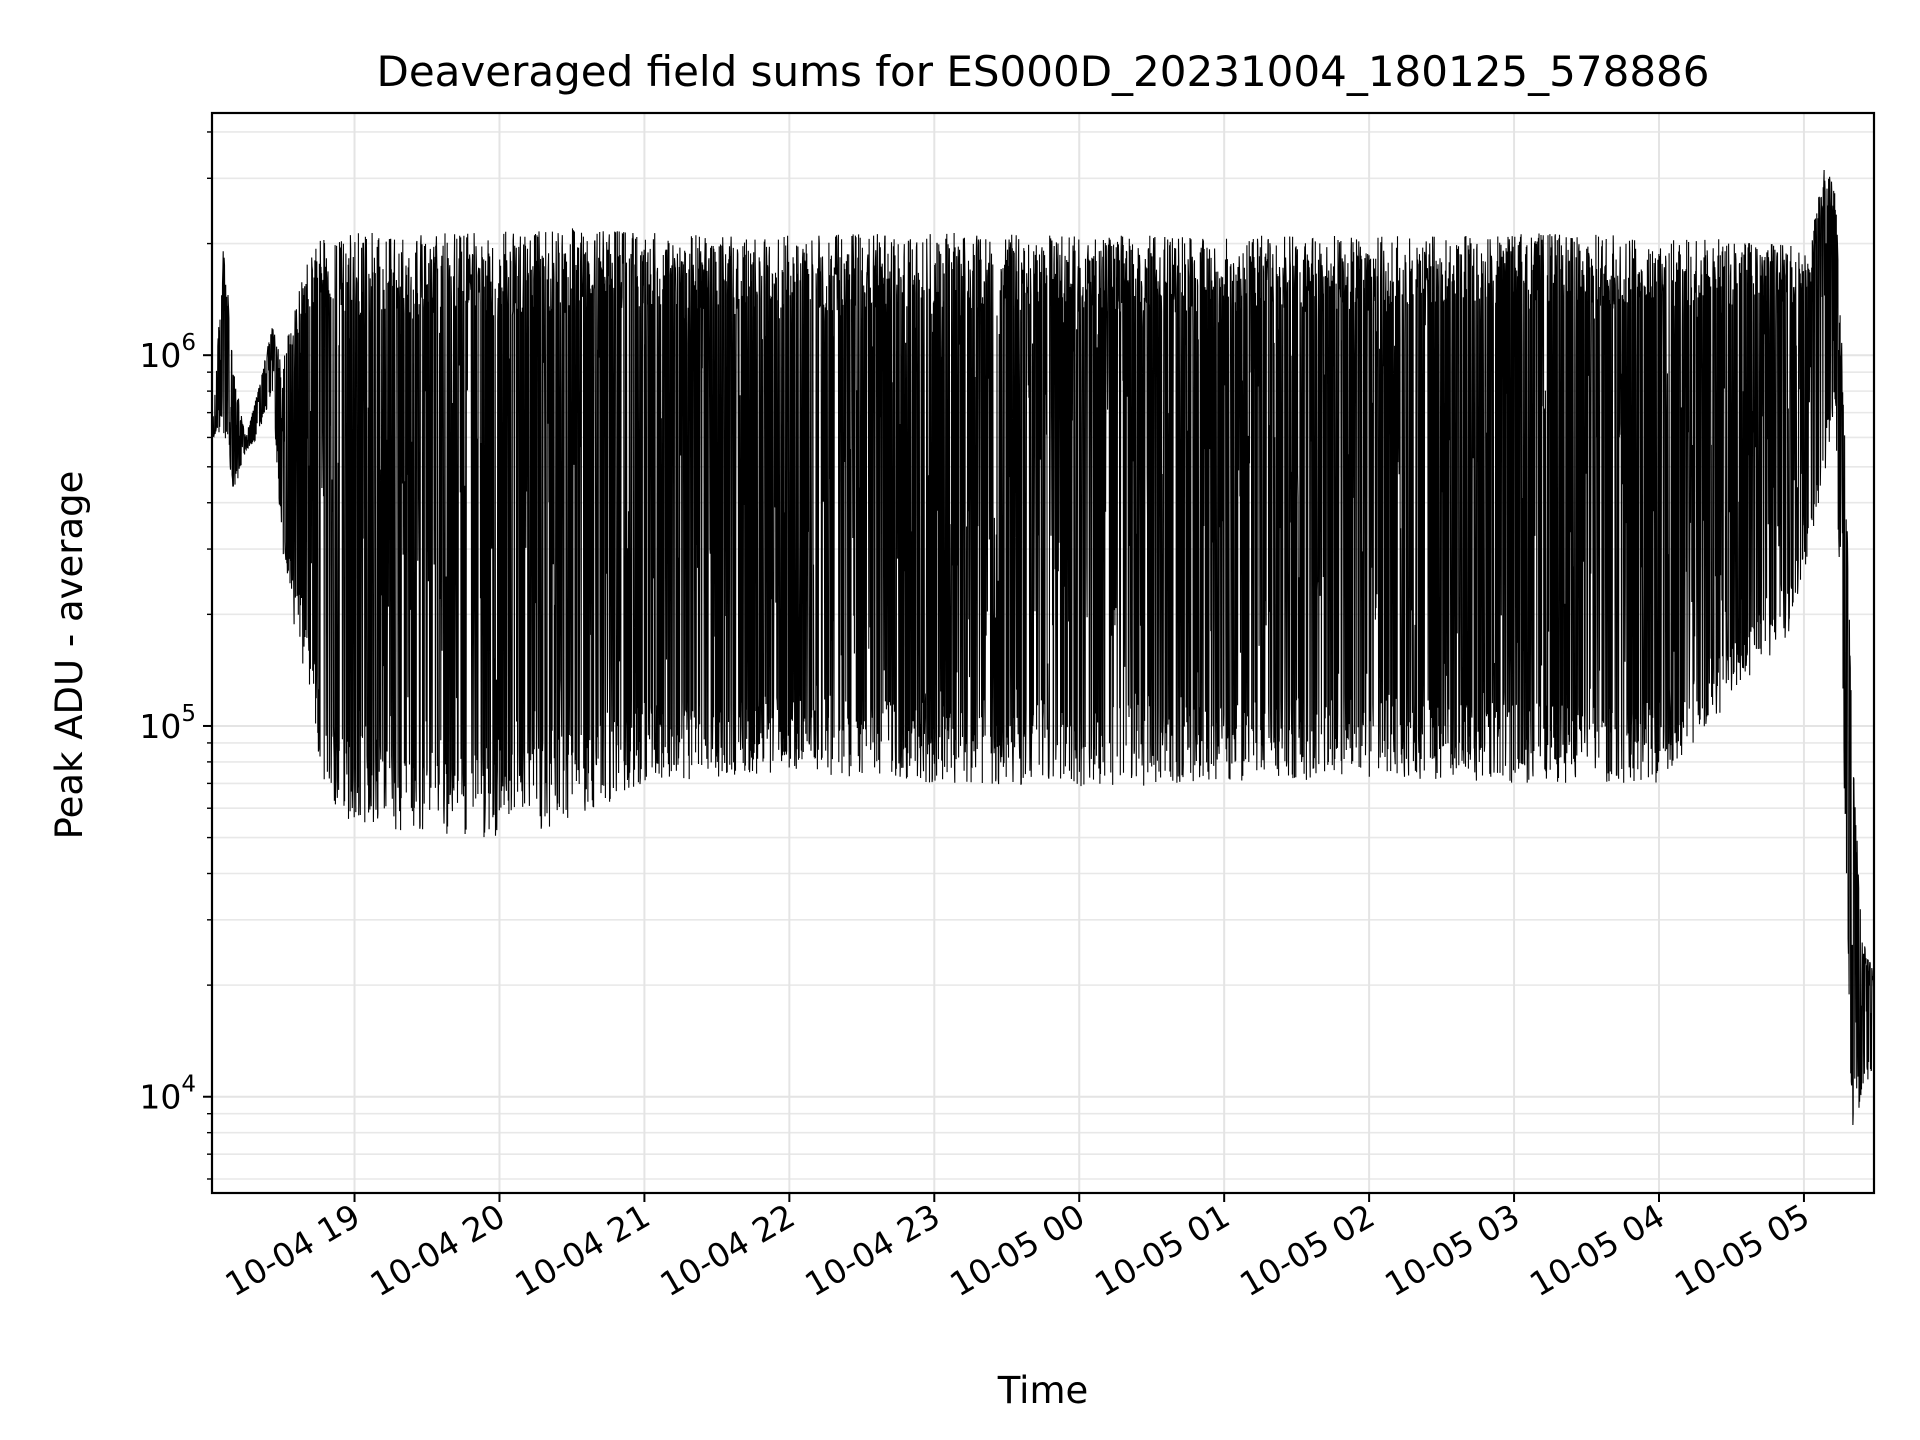 This screenshot has height=1440, width=1920. I want to click on y-tick-label: 10⁶, so click(167, 352).